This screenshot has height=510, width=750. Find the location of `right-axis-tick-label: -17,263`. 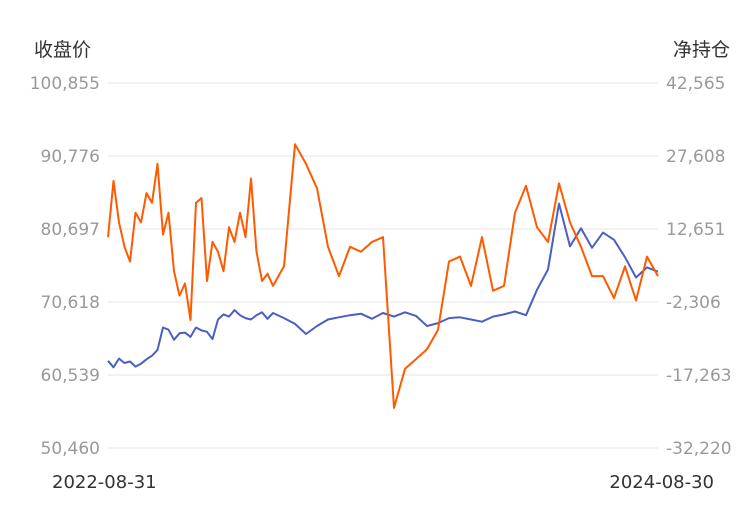

right-axis-tick-label: -17,263 is located at coordinates (699, 376).